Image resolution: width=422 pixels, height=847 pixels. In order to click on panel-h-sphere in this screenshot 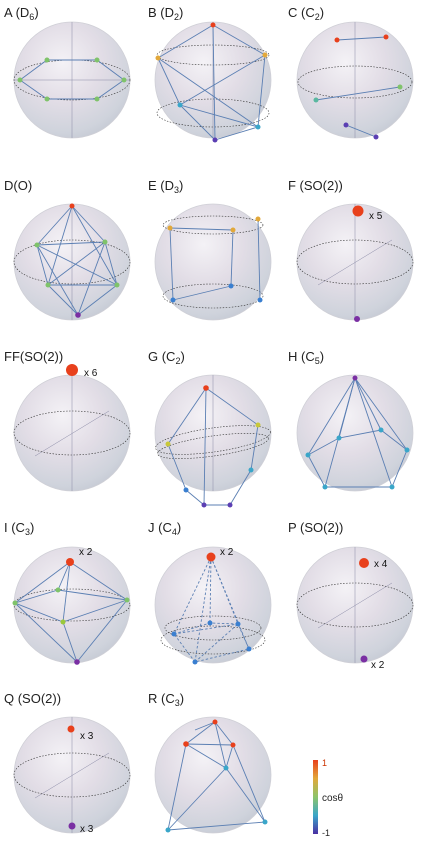, I will do `click(355, 433)`.